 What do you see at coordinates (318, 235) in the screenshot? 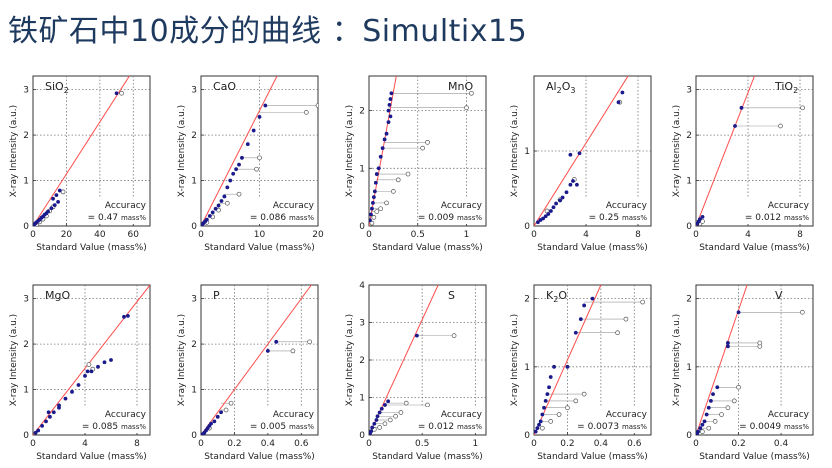
I see `x-tick-label: 20` at bounding box center [318, 235].